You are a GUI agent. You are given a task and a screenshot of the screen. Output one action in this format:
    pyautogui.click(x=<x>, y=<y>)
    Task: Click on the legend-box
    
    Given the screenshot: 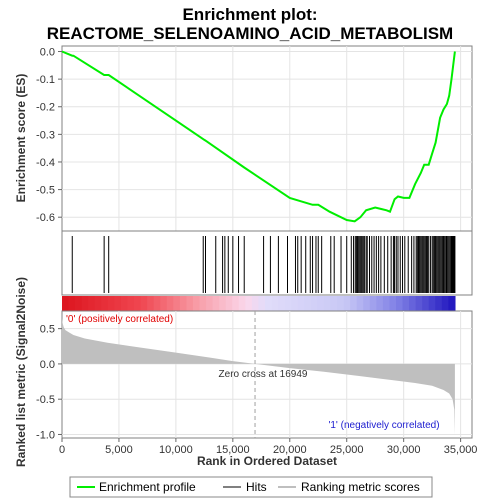 What is the action you would take?
    pyautogui.click(x=251, y=487)
    